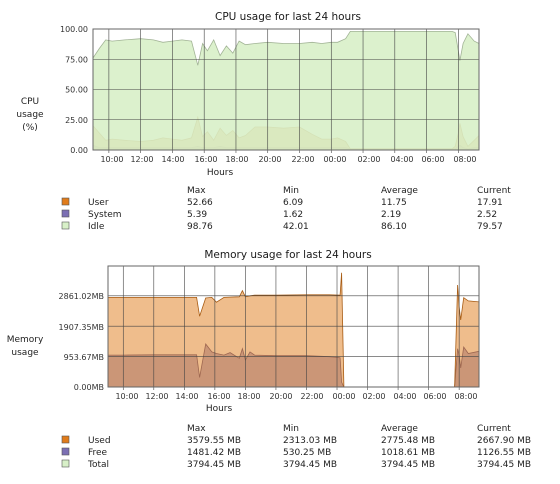  I want to click on cpu-xlabel: Hours, so click(220, 173).